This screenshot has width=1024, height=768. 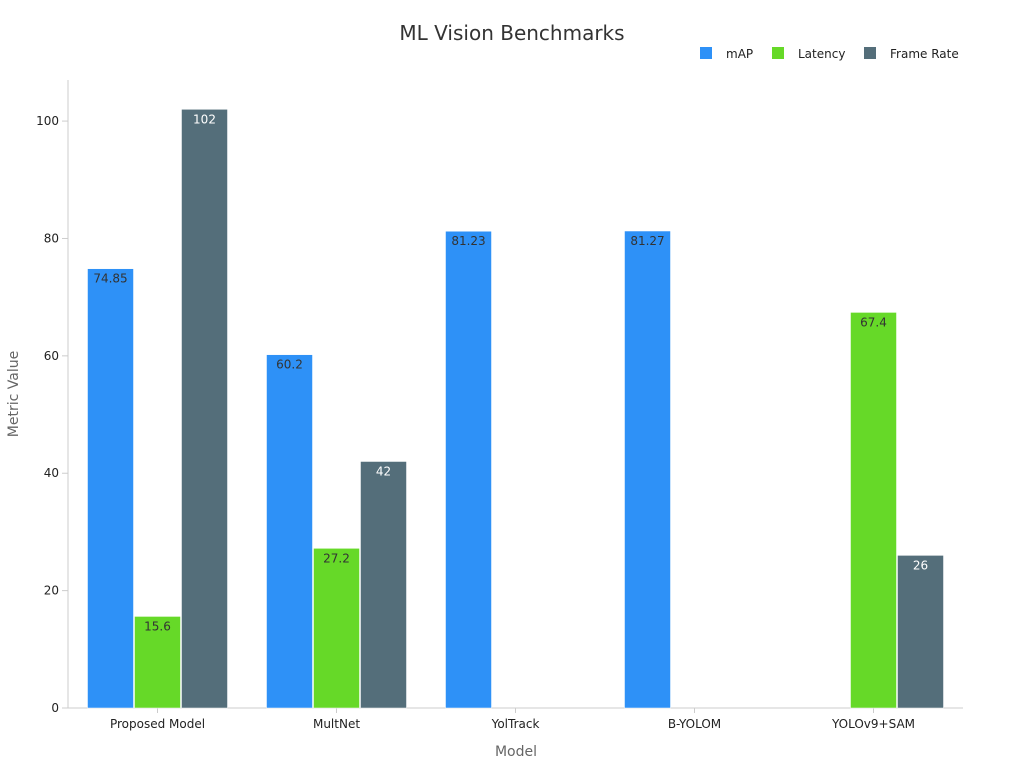 What do you see at coordinates (51, 356) in the screenshot?
I see `y-tick-label: 60` at bounding box center [51, 356].